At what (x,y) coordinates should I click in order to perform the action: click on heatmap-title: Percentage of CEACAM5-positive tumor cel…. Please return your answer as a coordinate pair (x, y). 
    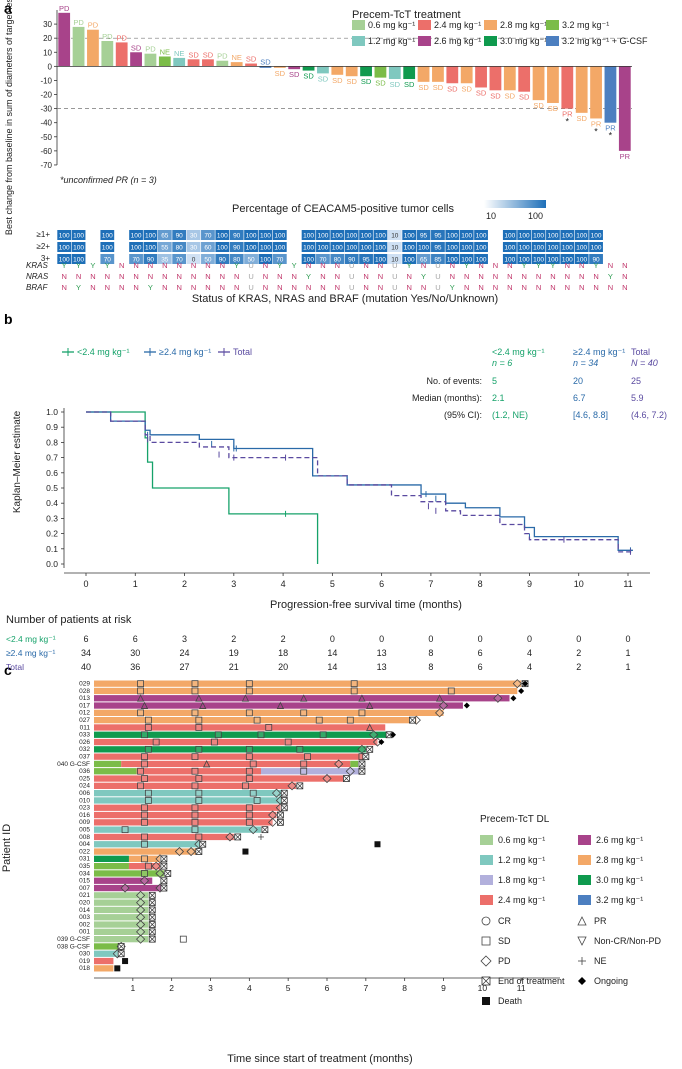
    Looking at the image, I should click on (343, 209).